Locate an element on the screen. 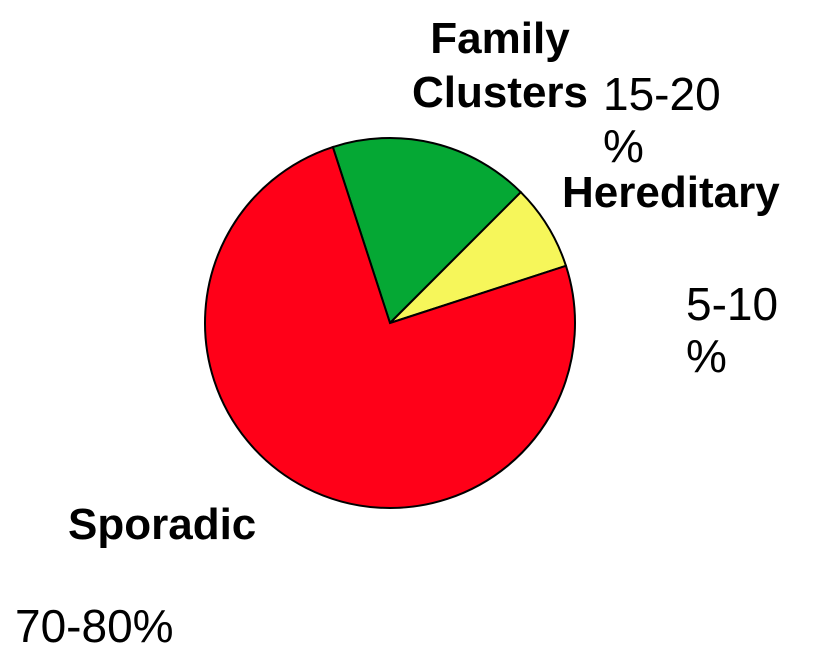  category-label: Family Clusters is located at coordinates (500, 65).